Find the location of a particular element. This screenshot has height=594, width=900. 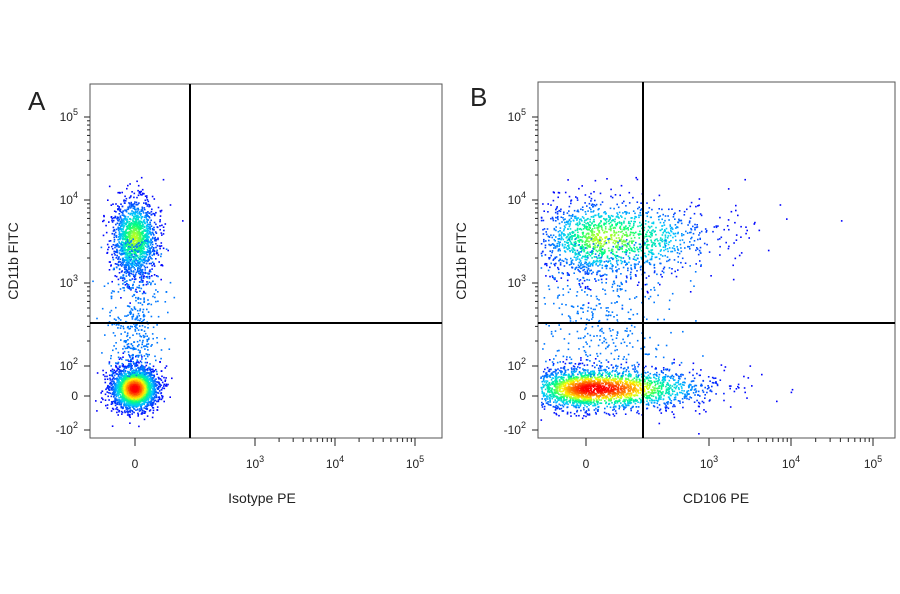

y-tick-label: 104 is located at coordinates (69, 198).